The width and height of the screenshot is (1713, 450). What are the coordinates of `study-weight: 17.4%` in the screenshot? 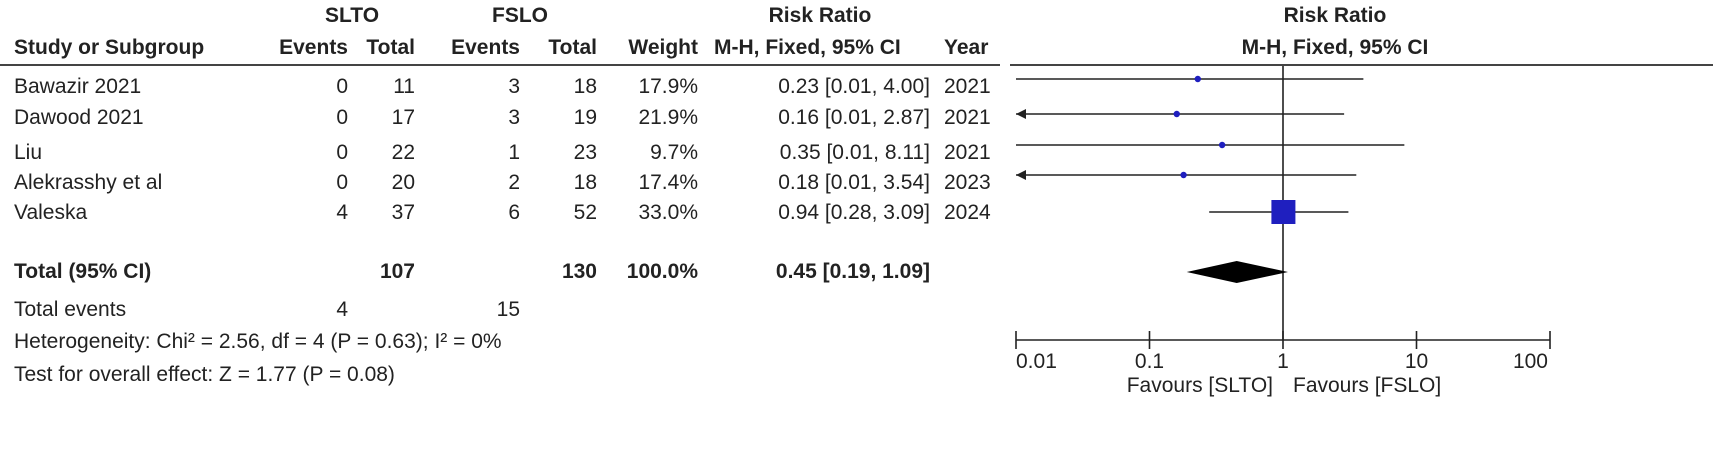 It's located at (668, 182).